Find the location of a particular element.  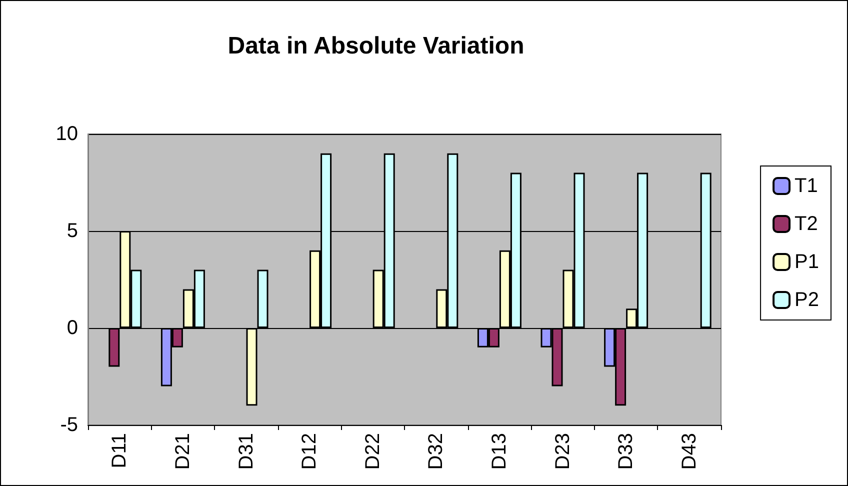

y-tick-label: -5 is located at coordinates (69, 425).